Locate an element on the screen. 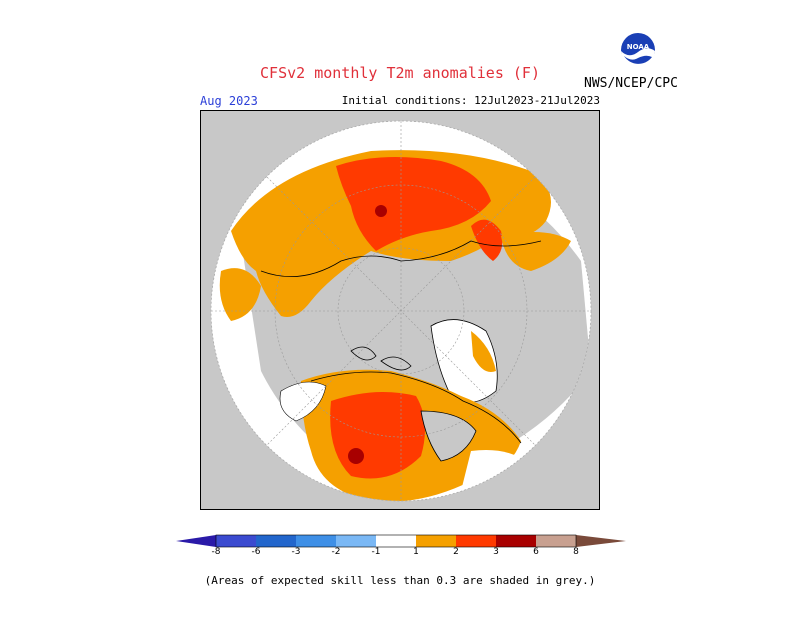 The width and height of the screenshot is (800, 618). legend-neg6-neg3 is located at coordinates (276, 541).